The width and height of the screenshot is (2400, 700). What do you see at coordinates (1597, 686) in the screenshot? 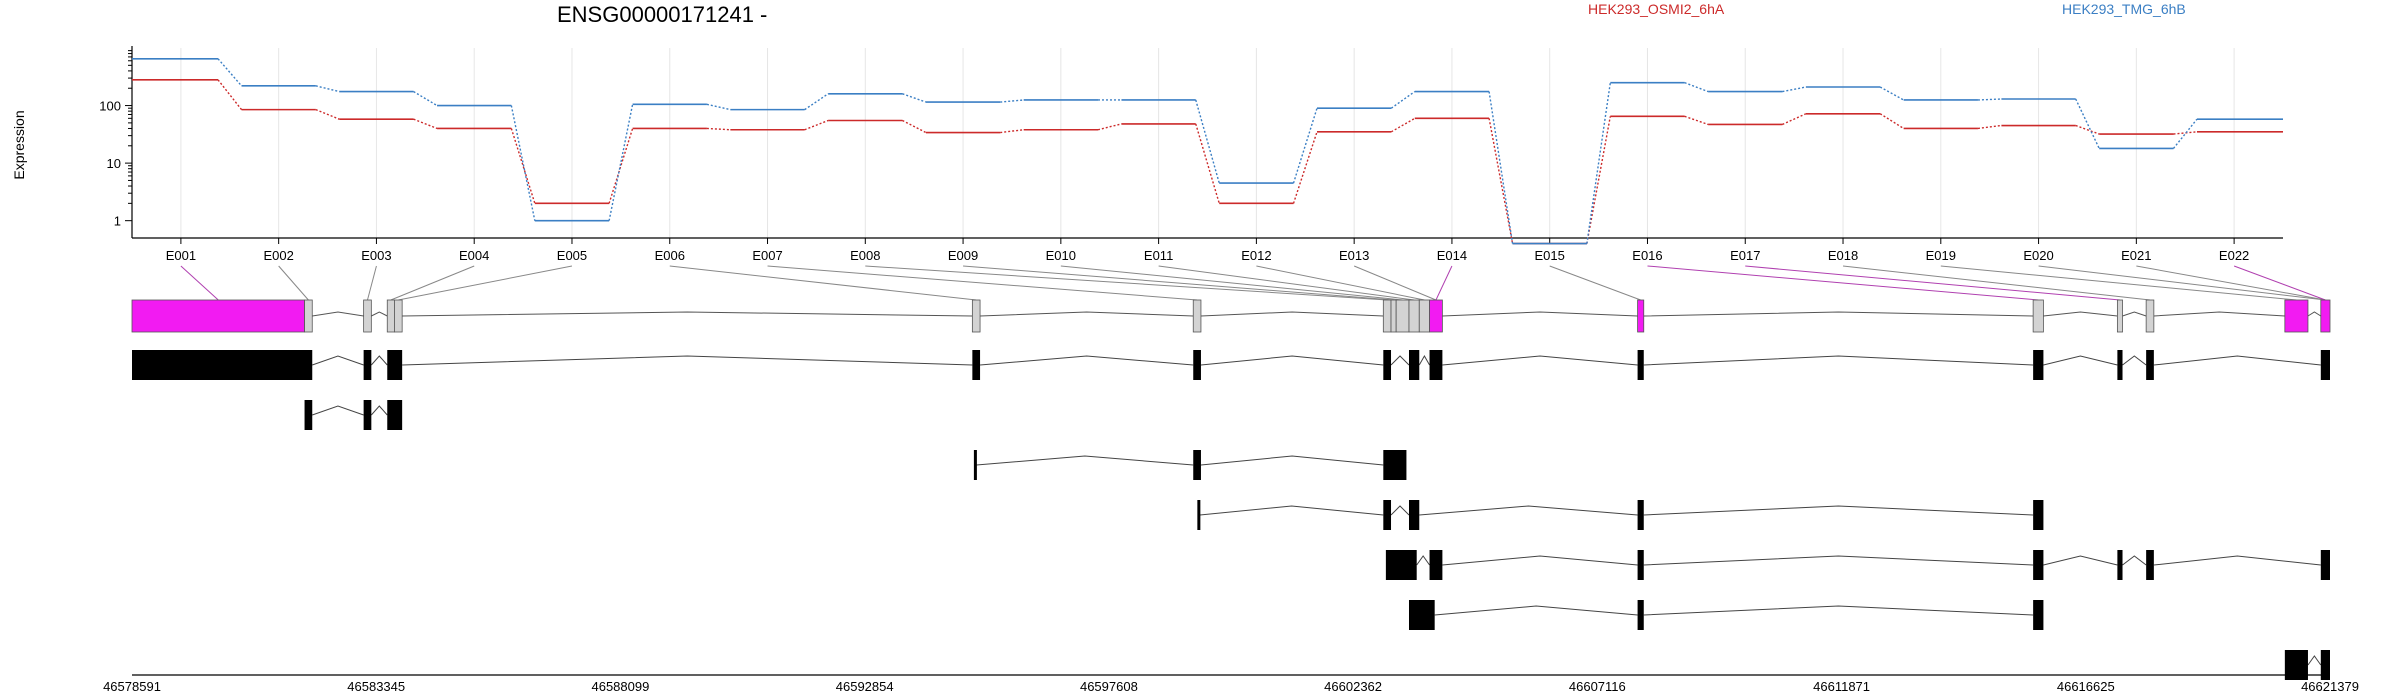
I see `genomic-coordinate-label: 46607116` at bounding box center [1597, 686].